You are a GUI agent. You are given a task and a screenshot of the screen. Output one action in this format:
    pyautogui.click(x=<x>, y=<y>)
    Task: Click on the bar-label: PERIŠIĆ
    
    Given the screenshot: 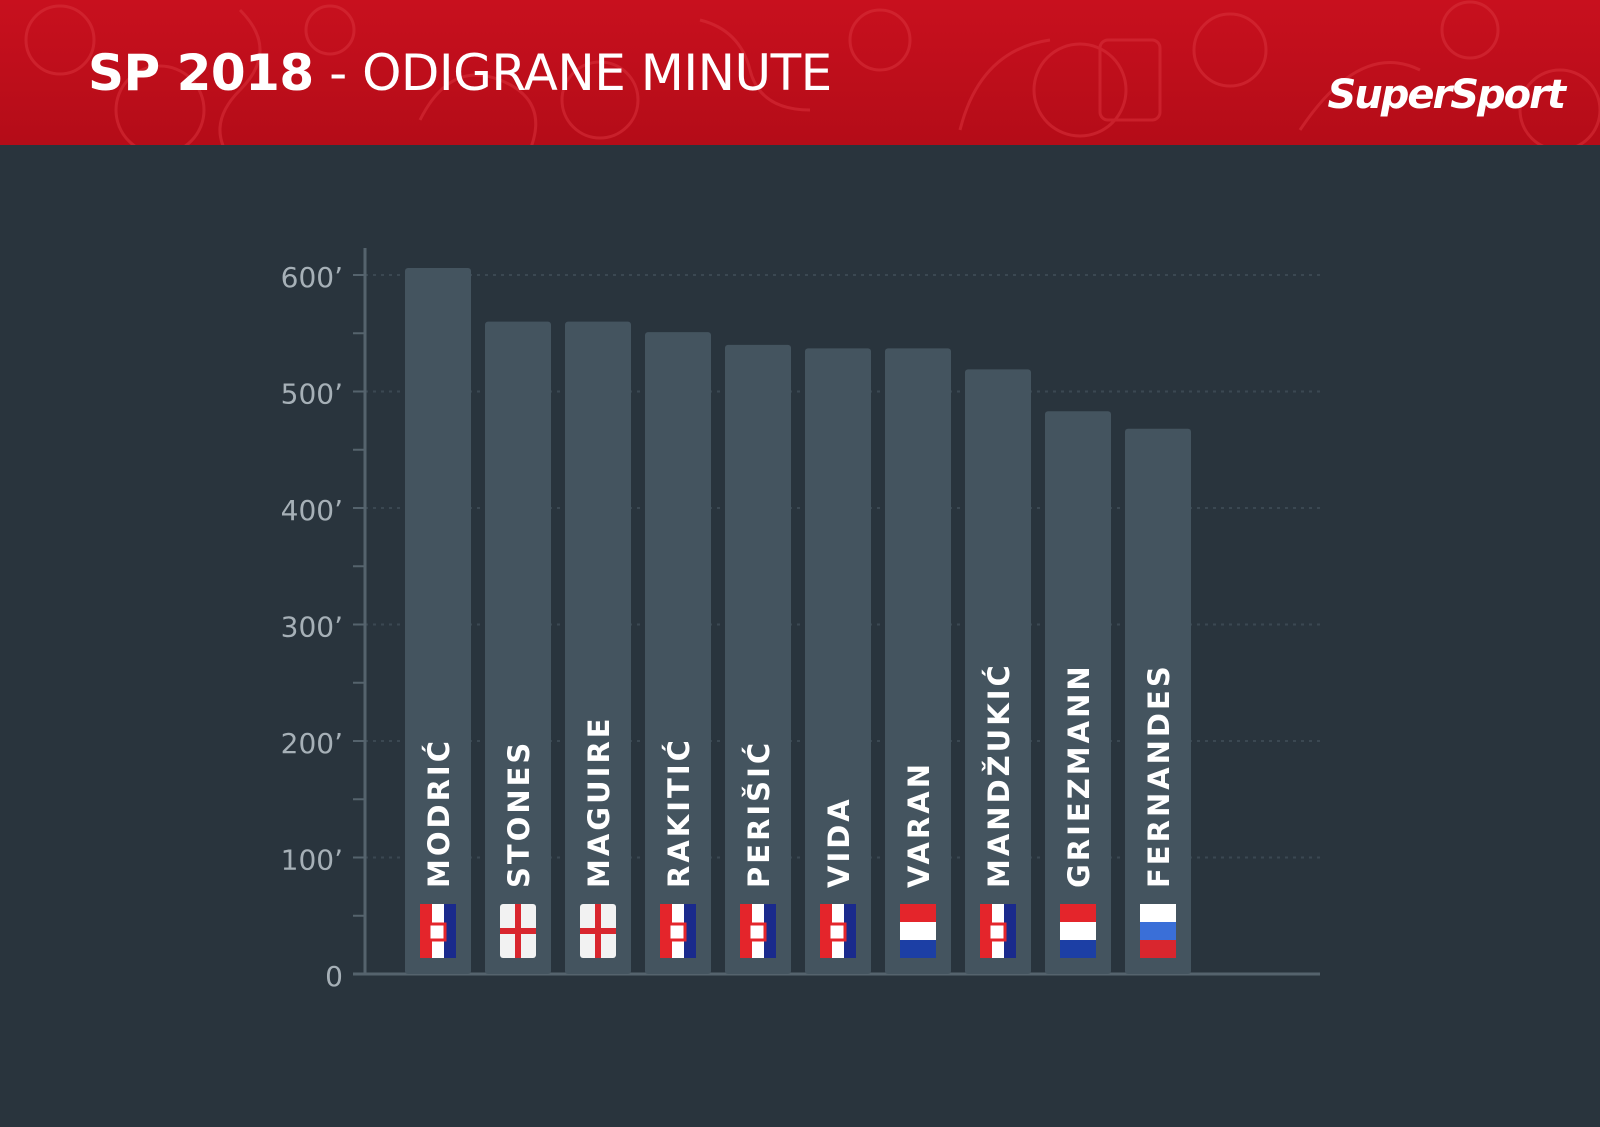 What is the action you would take?
    pyautogui.click(x=759, y=814)
    